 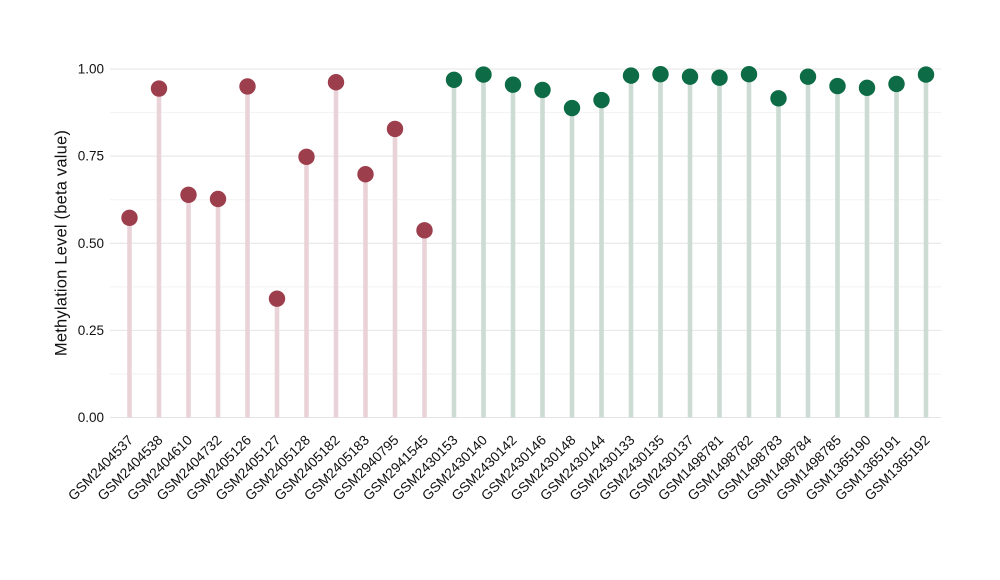 What do you see at coordinates (91, 156) in the screenshot?
I see `y-tick-label-0.75: 0.75` at bounding box center [91, 156].